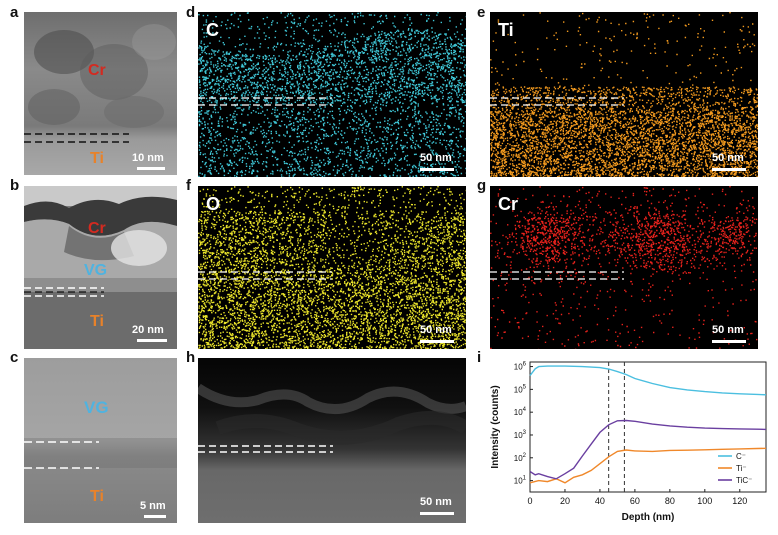 The image size is (778, 535). What do you see at coordinates (148, 330) in the screenshot?
I see `scale-label-b: 20 nm` at bounding box center [148, 330].